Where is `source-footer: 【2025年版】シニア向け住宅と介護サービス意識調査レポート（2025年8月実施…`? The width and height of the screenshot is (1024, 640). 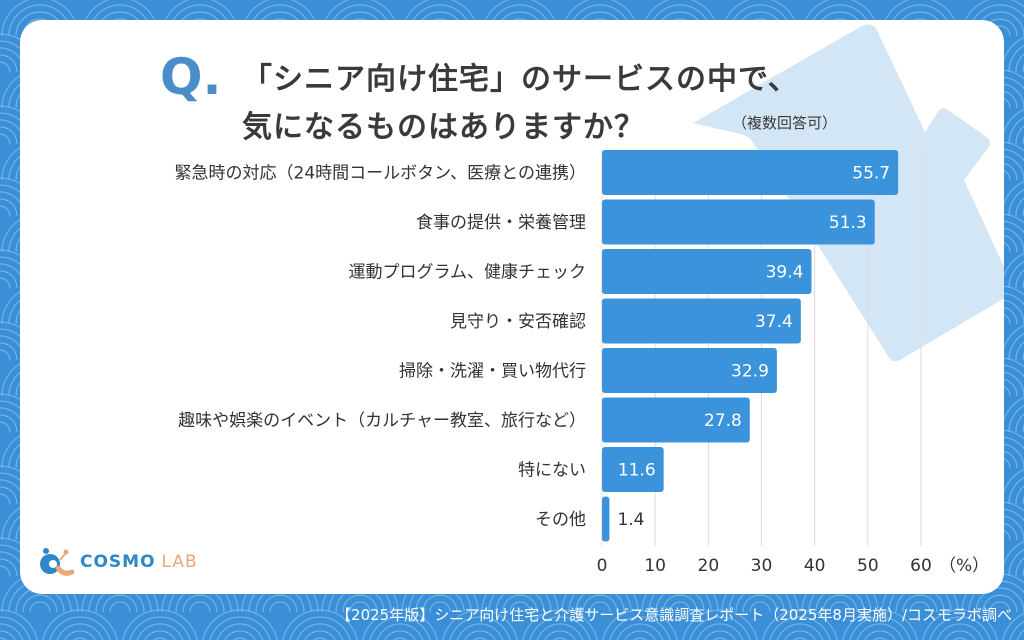 source-footer: 【2025年版】シニア向け住宅と介護サービス意識調査レポート（2025年8月実施… is located at coordinates (674, 615).